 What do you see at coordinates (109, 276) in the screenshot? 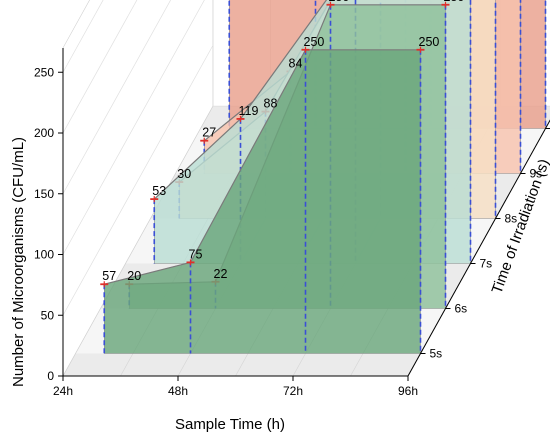
I see `data-label-5s: 57` at bounding box center [109, 276].